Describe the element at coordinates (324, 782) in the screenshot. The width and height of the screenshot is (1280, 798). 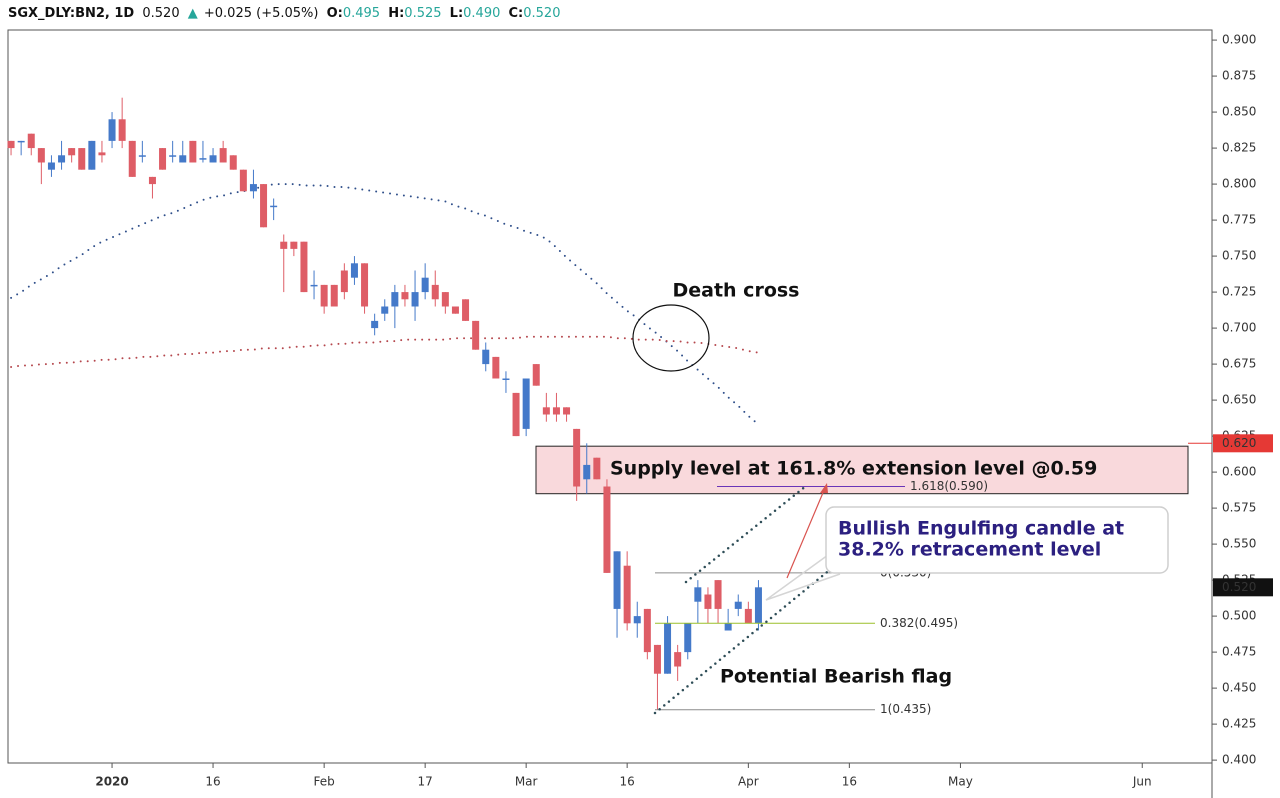
I see `x-tick-label: Feb` at that location.